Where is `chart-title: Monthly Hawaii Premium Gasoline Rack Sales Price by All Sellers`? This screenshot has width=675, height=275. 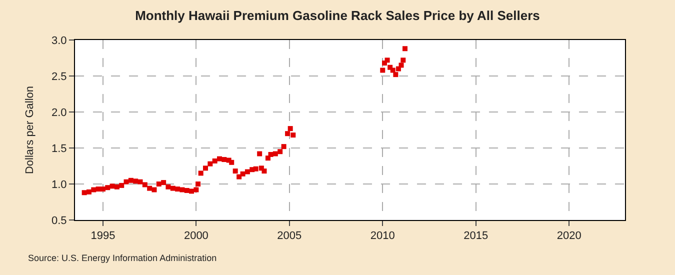
chart-title: Monthly Hawaii Premium Gasoline Rack Sales Price by All Sellers is located at coordinates (337, 16).